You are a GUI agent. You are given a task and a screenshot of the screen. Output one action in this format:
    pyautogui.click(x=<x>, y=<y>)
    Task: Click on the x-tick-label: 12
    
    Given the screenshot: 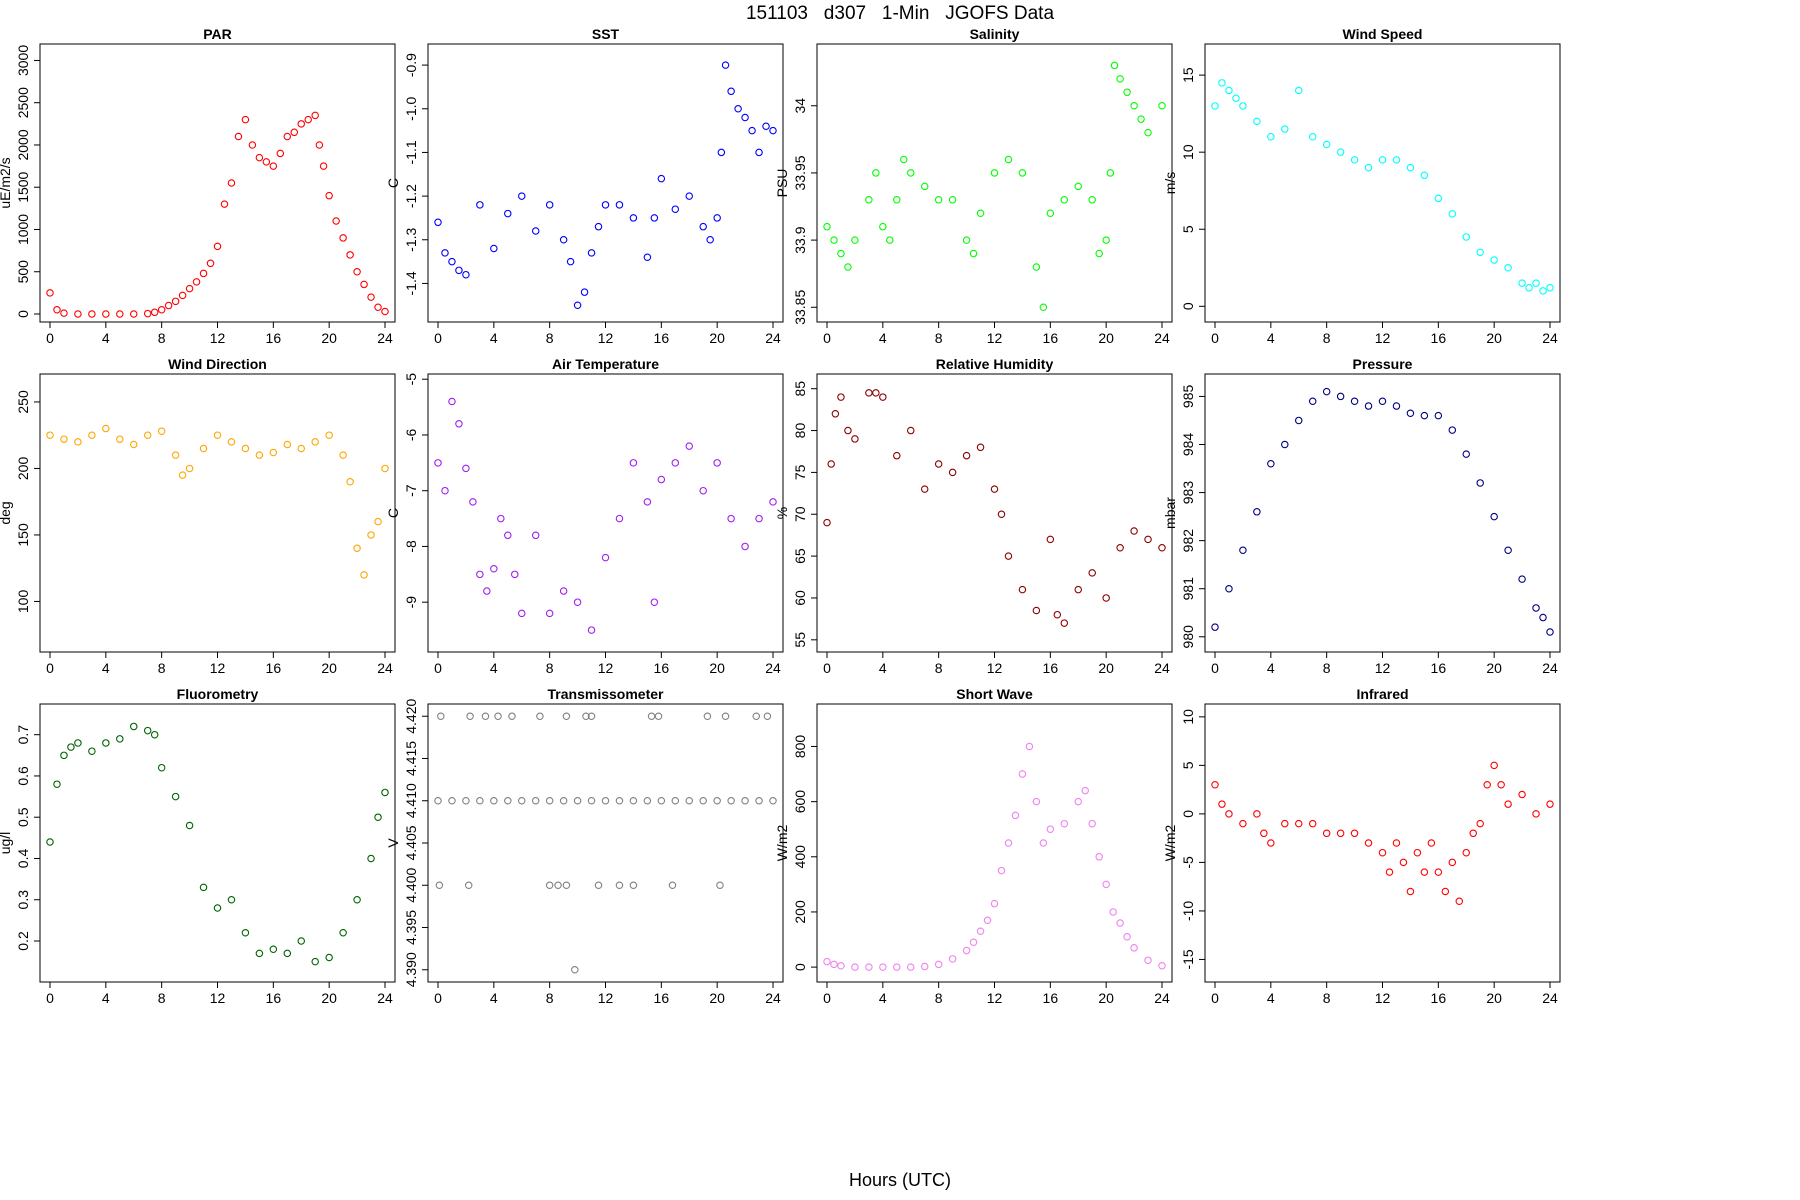 What is the action you would take?
    pyautogui.click(x=606, y=998)
    